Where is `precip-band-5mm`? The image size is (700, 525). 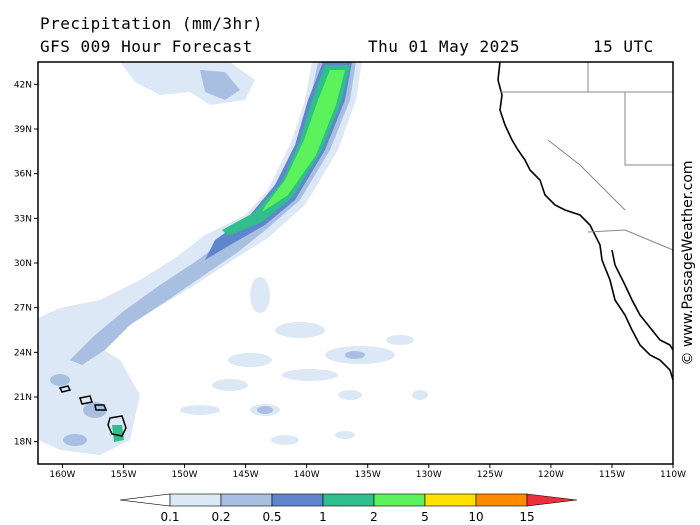
precip-band-5mm is located at coordinates (303, 141).